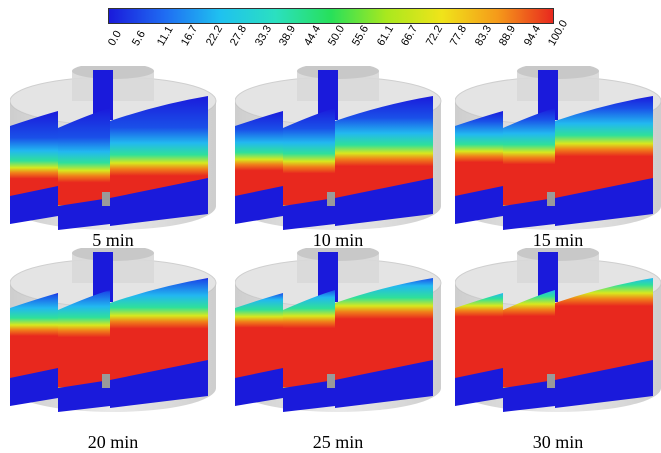 This screenshot has height=453, width=661. Describe the element at coordinates (263, 35) in the screenshot. I see `colorbar-tick-label: 33.3` at that location.